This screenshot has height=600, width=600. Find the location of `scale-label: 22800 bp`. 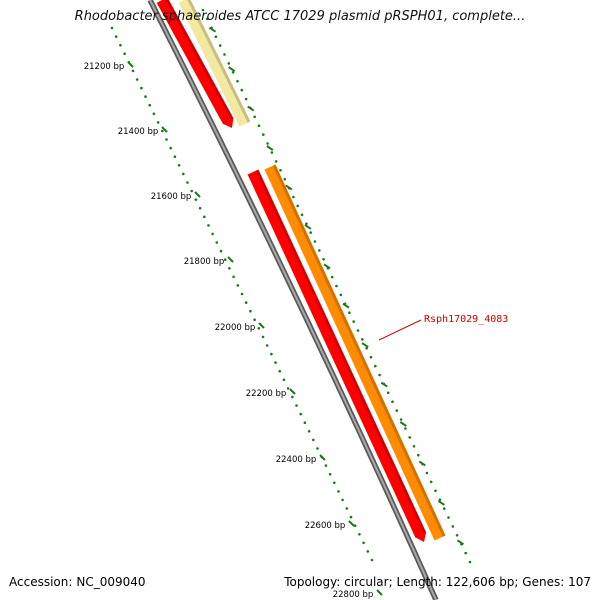

scale-label: 22800 bp is located at coordinates (353, 595).